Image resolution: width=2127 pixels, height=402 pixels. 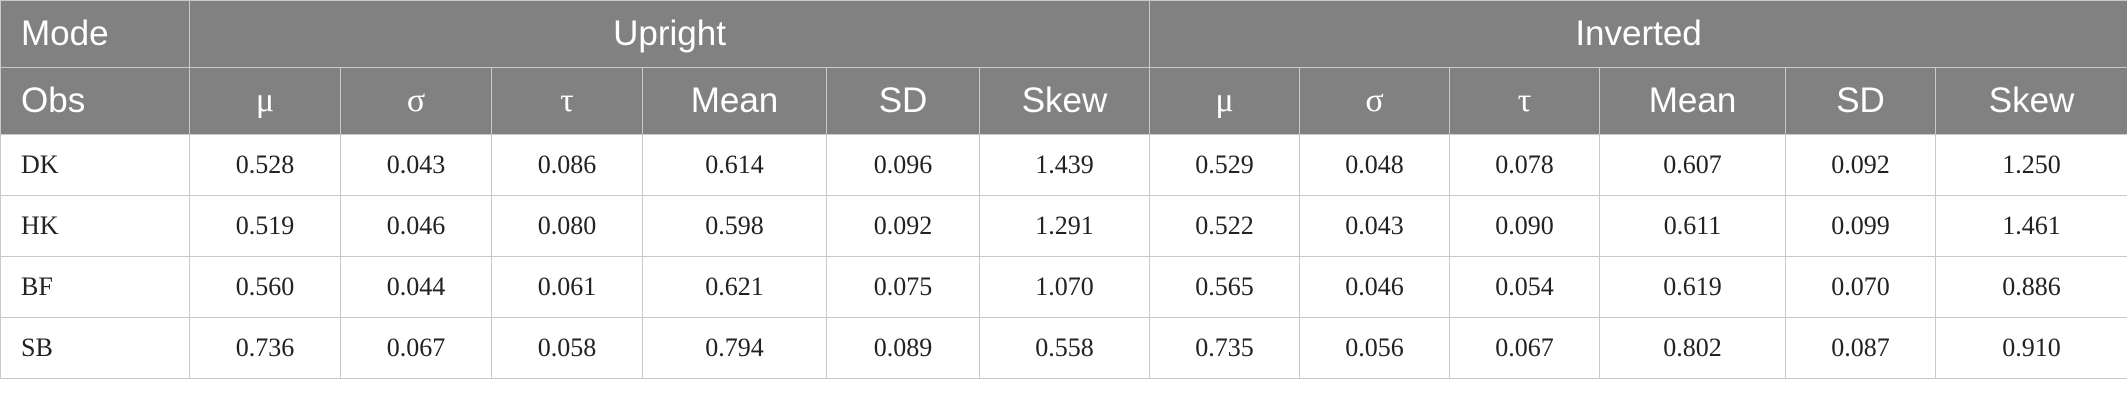 I want to click on value-cell: 0.519, so click(x=265, y=226).